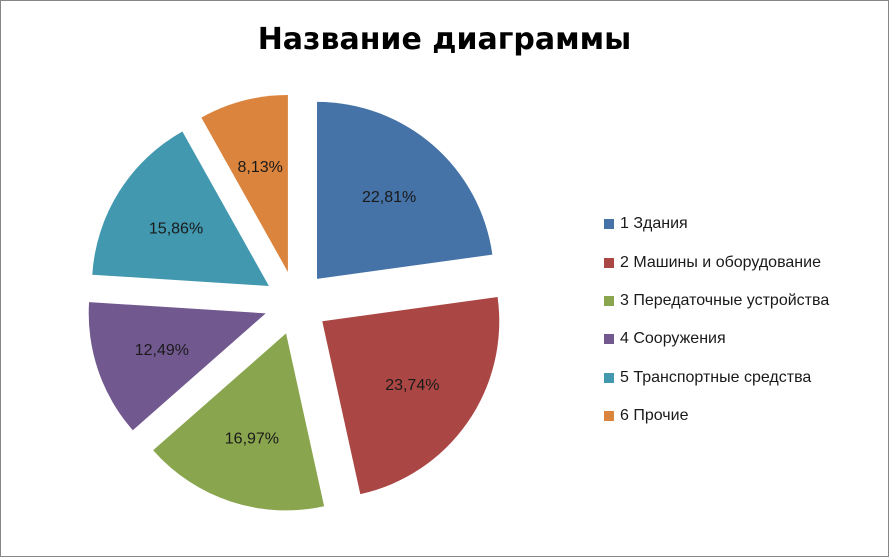  Describe the element at coordinates (162, 350) in the screenshot. I see `data-label-4: 12,49%` at that location.